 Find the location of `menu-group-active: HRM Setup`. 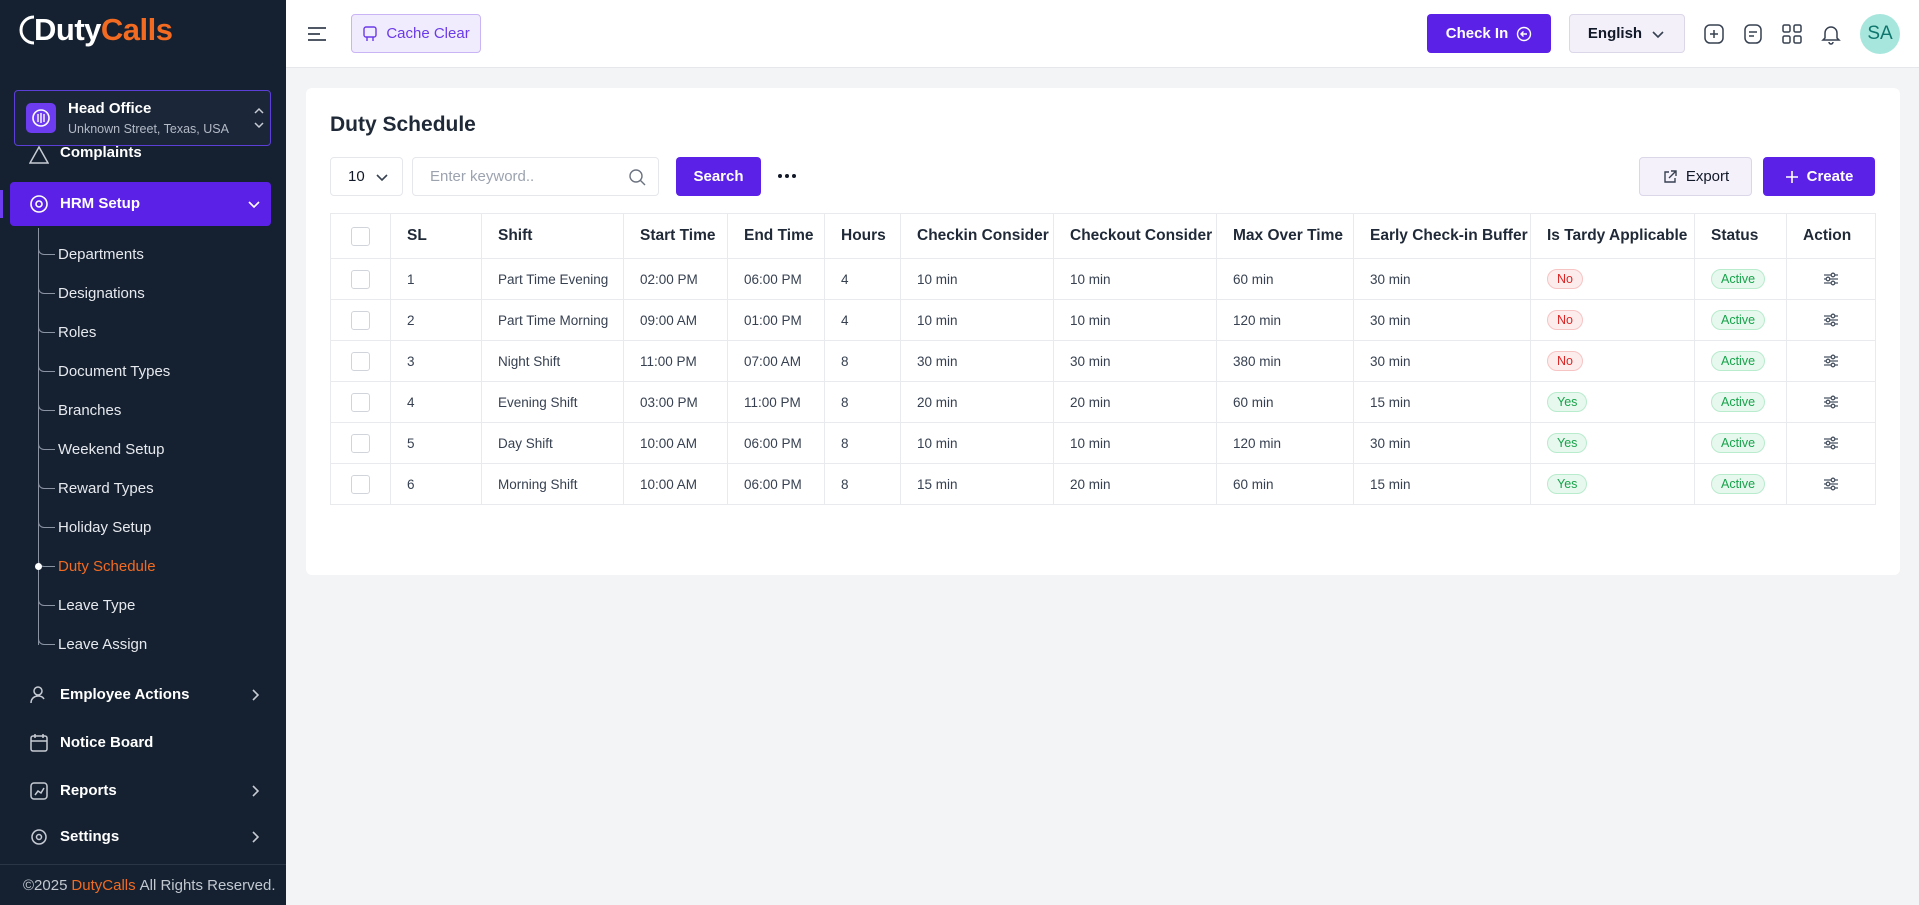

menu-group-active: HRM Setup is located at coordinates (140, 204).